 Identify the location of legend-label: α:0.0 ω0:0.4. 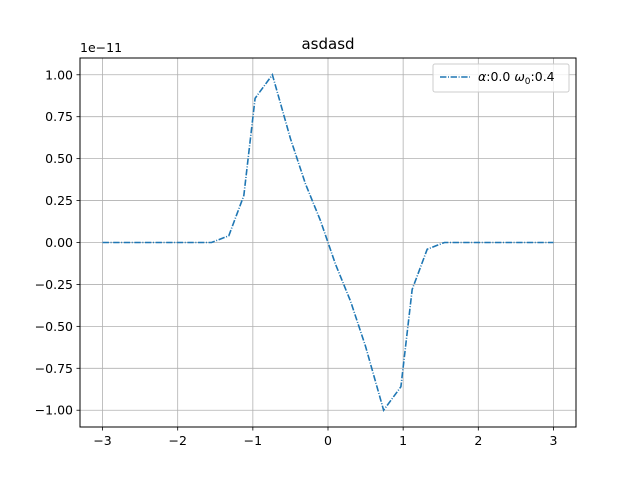
(516, 78).